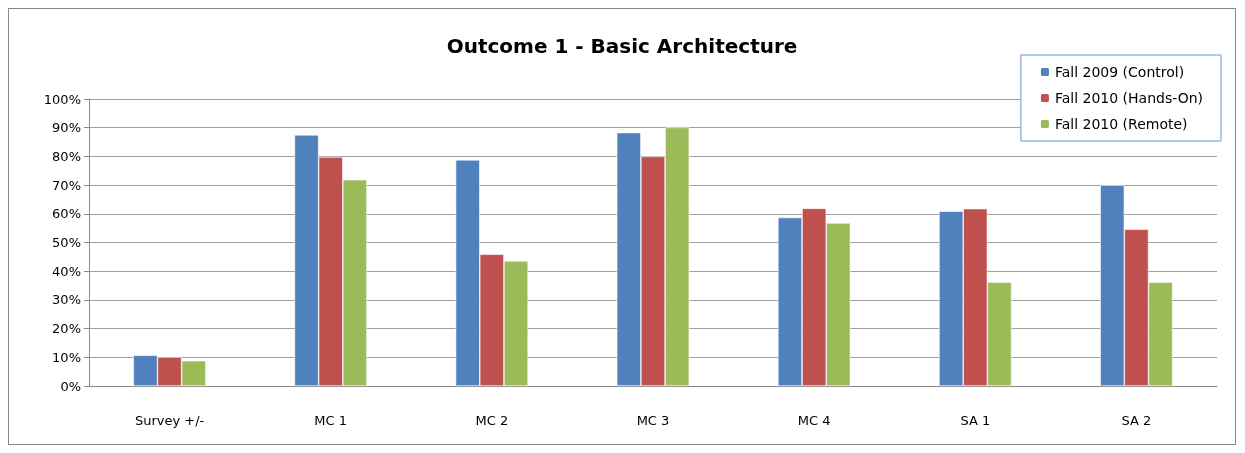  What do you see at coordinates (66, 271) in the screenshot?
I see `y-tick-label: 40%` at bounding box center [66, 271].